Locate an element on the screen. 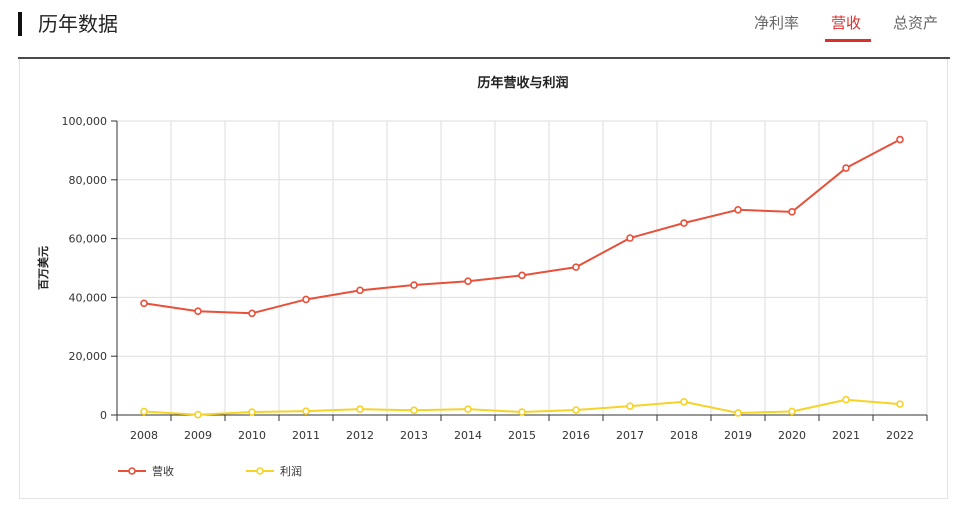 This screenshot has width=960, height=530. y-axis-label: 百万美元 is located at coordinates (43, 268).